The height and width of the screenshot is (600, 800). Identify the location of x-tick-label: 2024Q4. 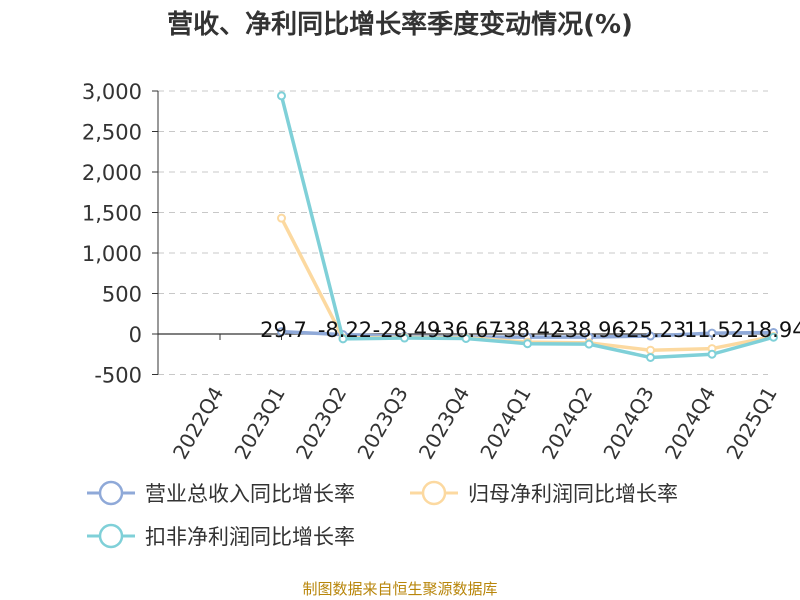
(690, 423).